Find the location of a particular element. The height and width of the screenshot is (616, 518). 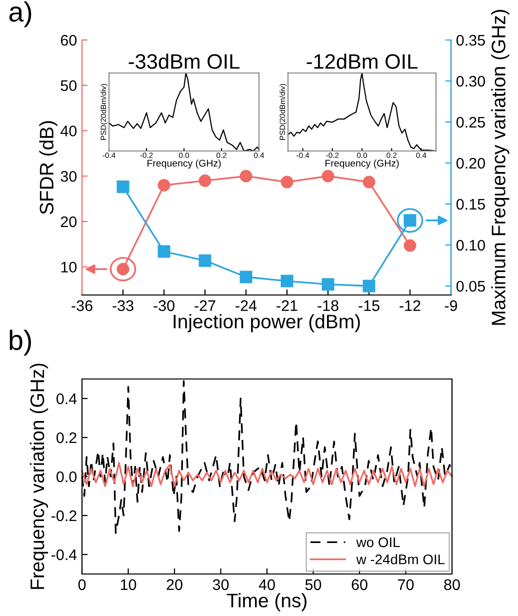

y-axis-title: SFDR (dB) is located at coordinates (48, 167).